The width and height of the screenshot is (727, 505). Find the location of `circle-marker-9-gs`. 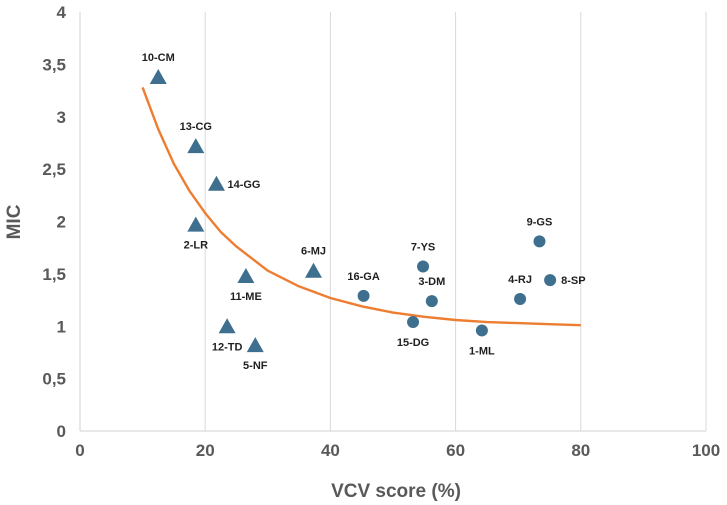

circle-marker-9-gs is located at coordinates (539, 241).